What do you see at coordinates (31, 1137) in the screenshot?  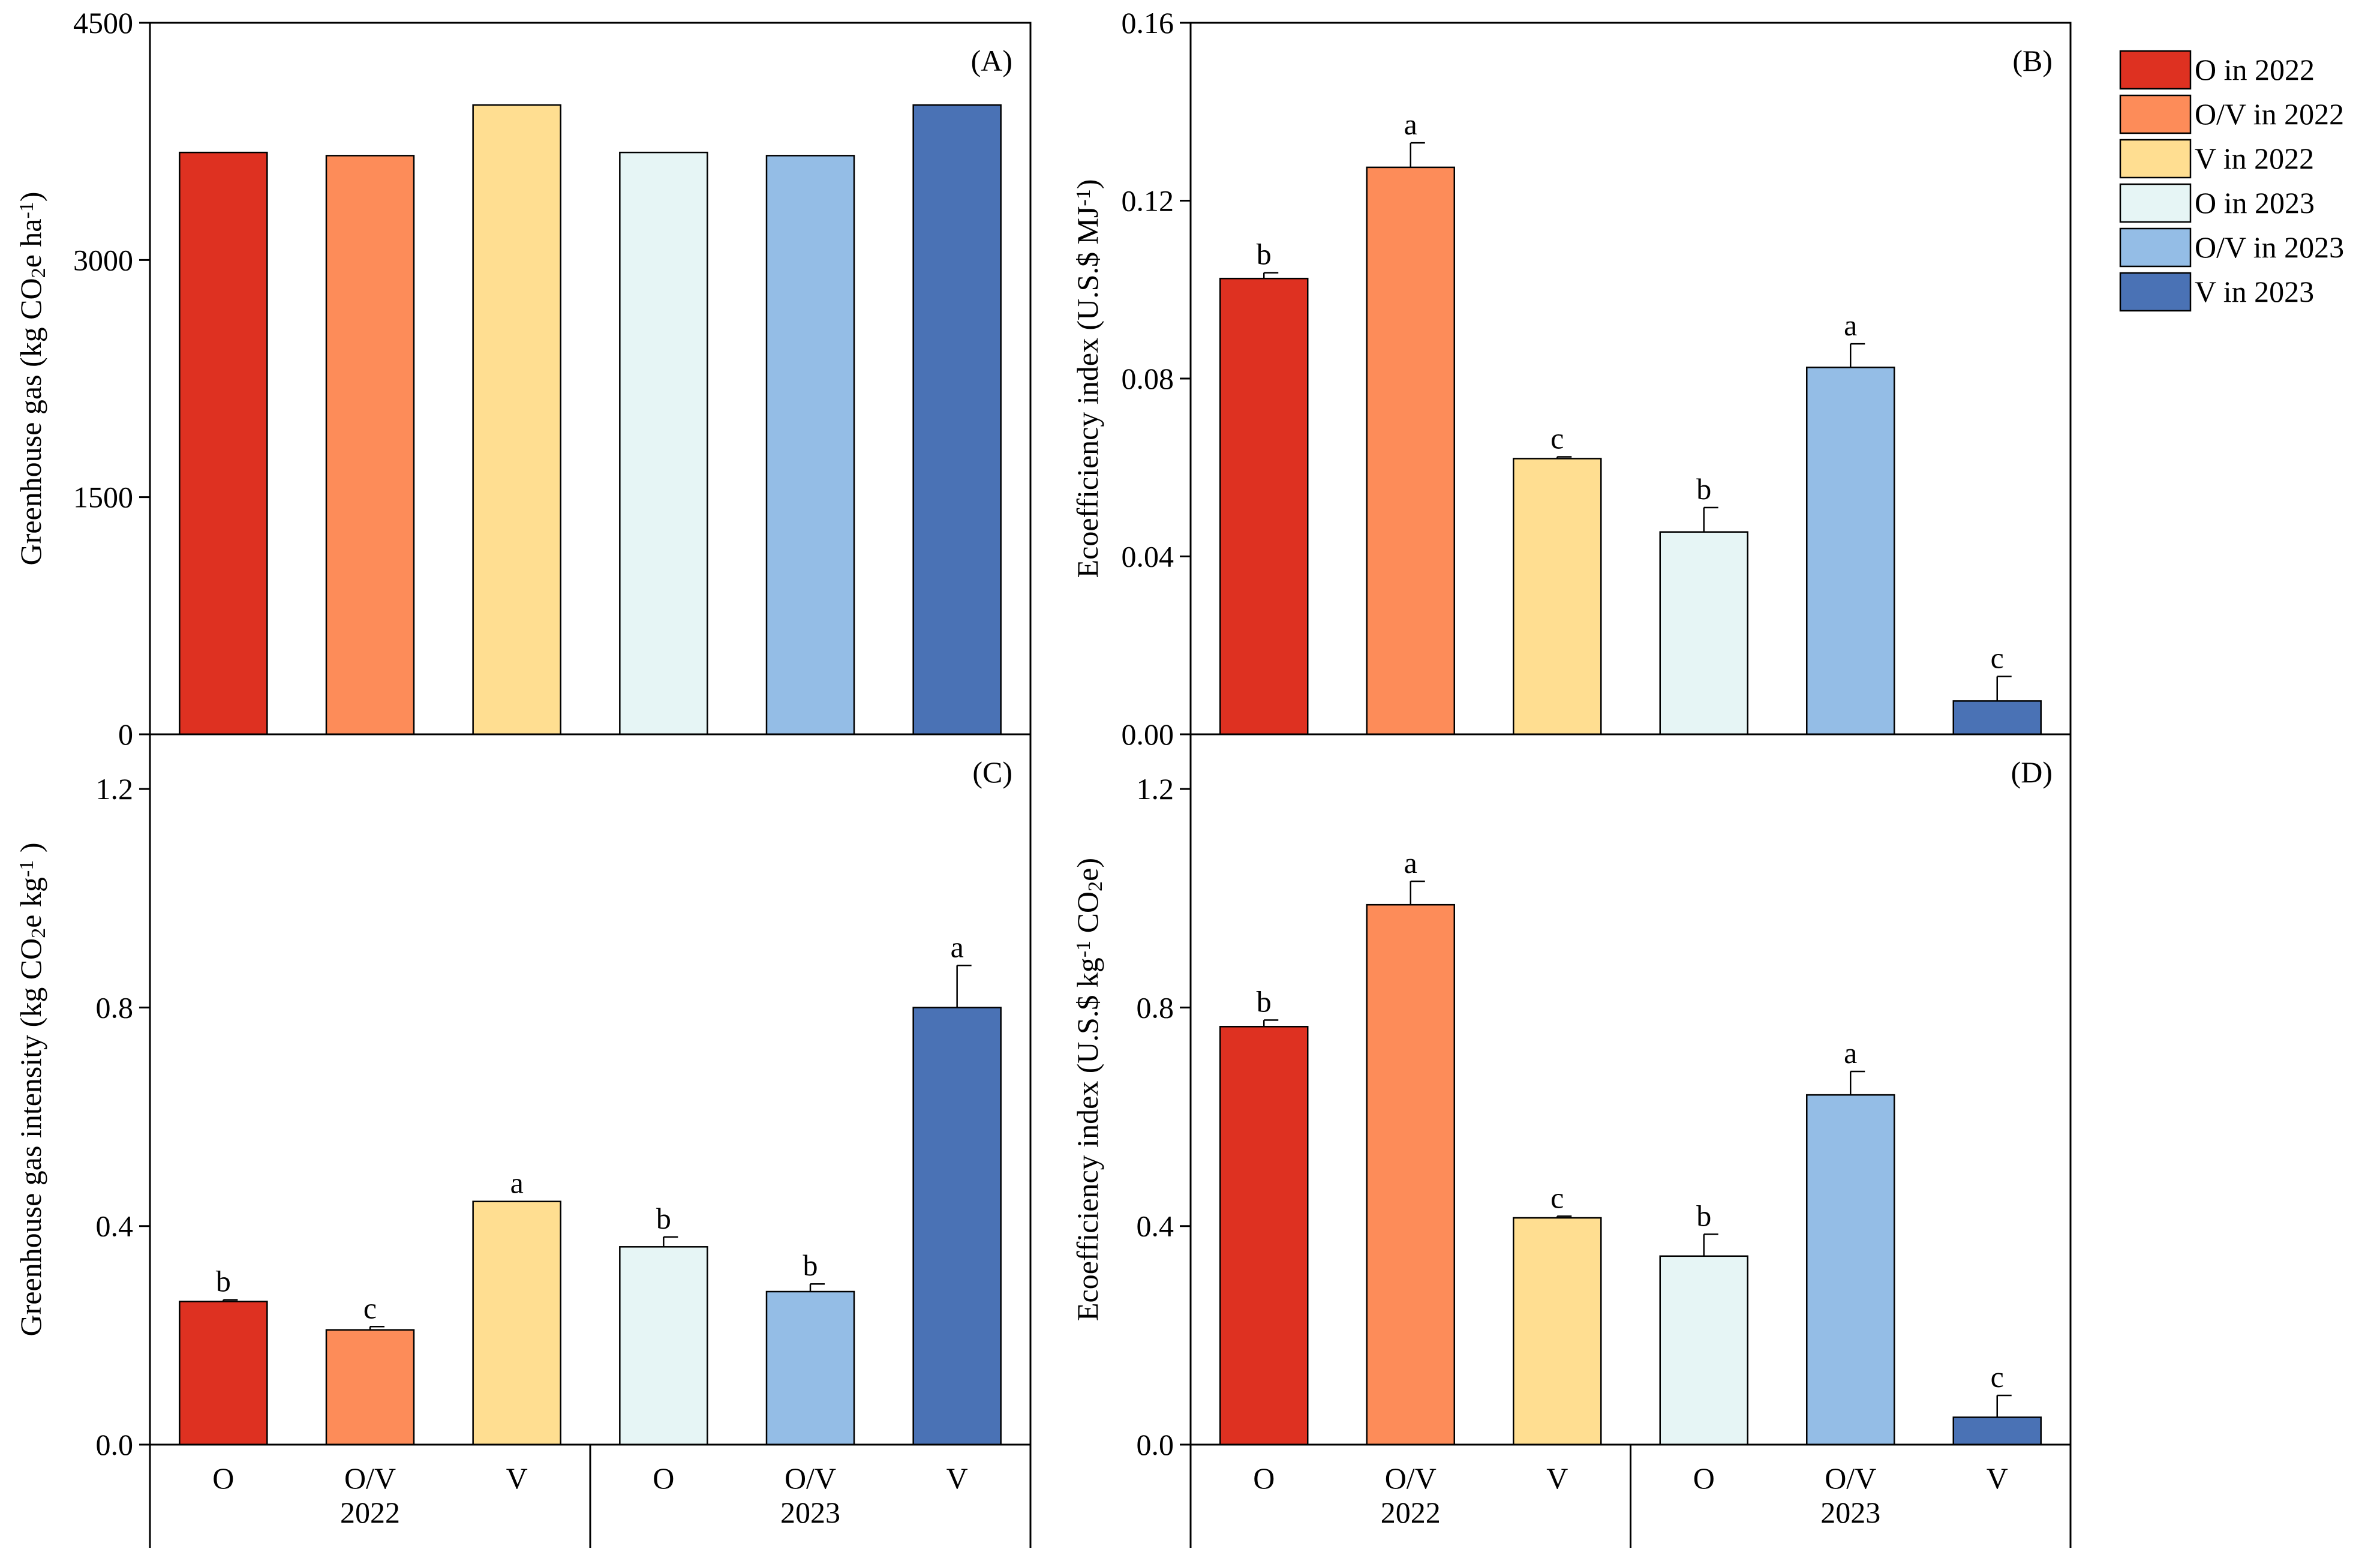 I see `y-axis-title-part: Greenhouse gas intensity (kg CO` at bounding box center [31, 1137].